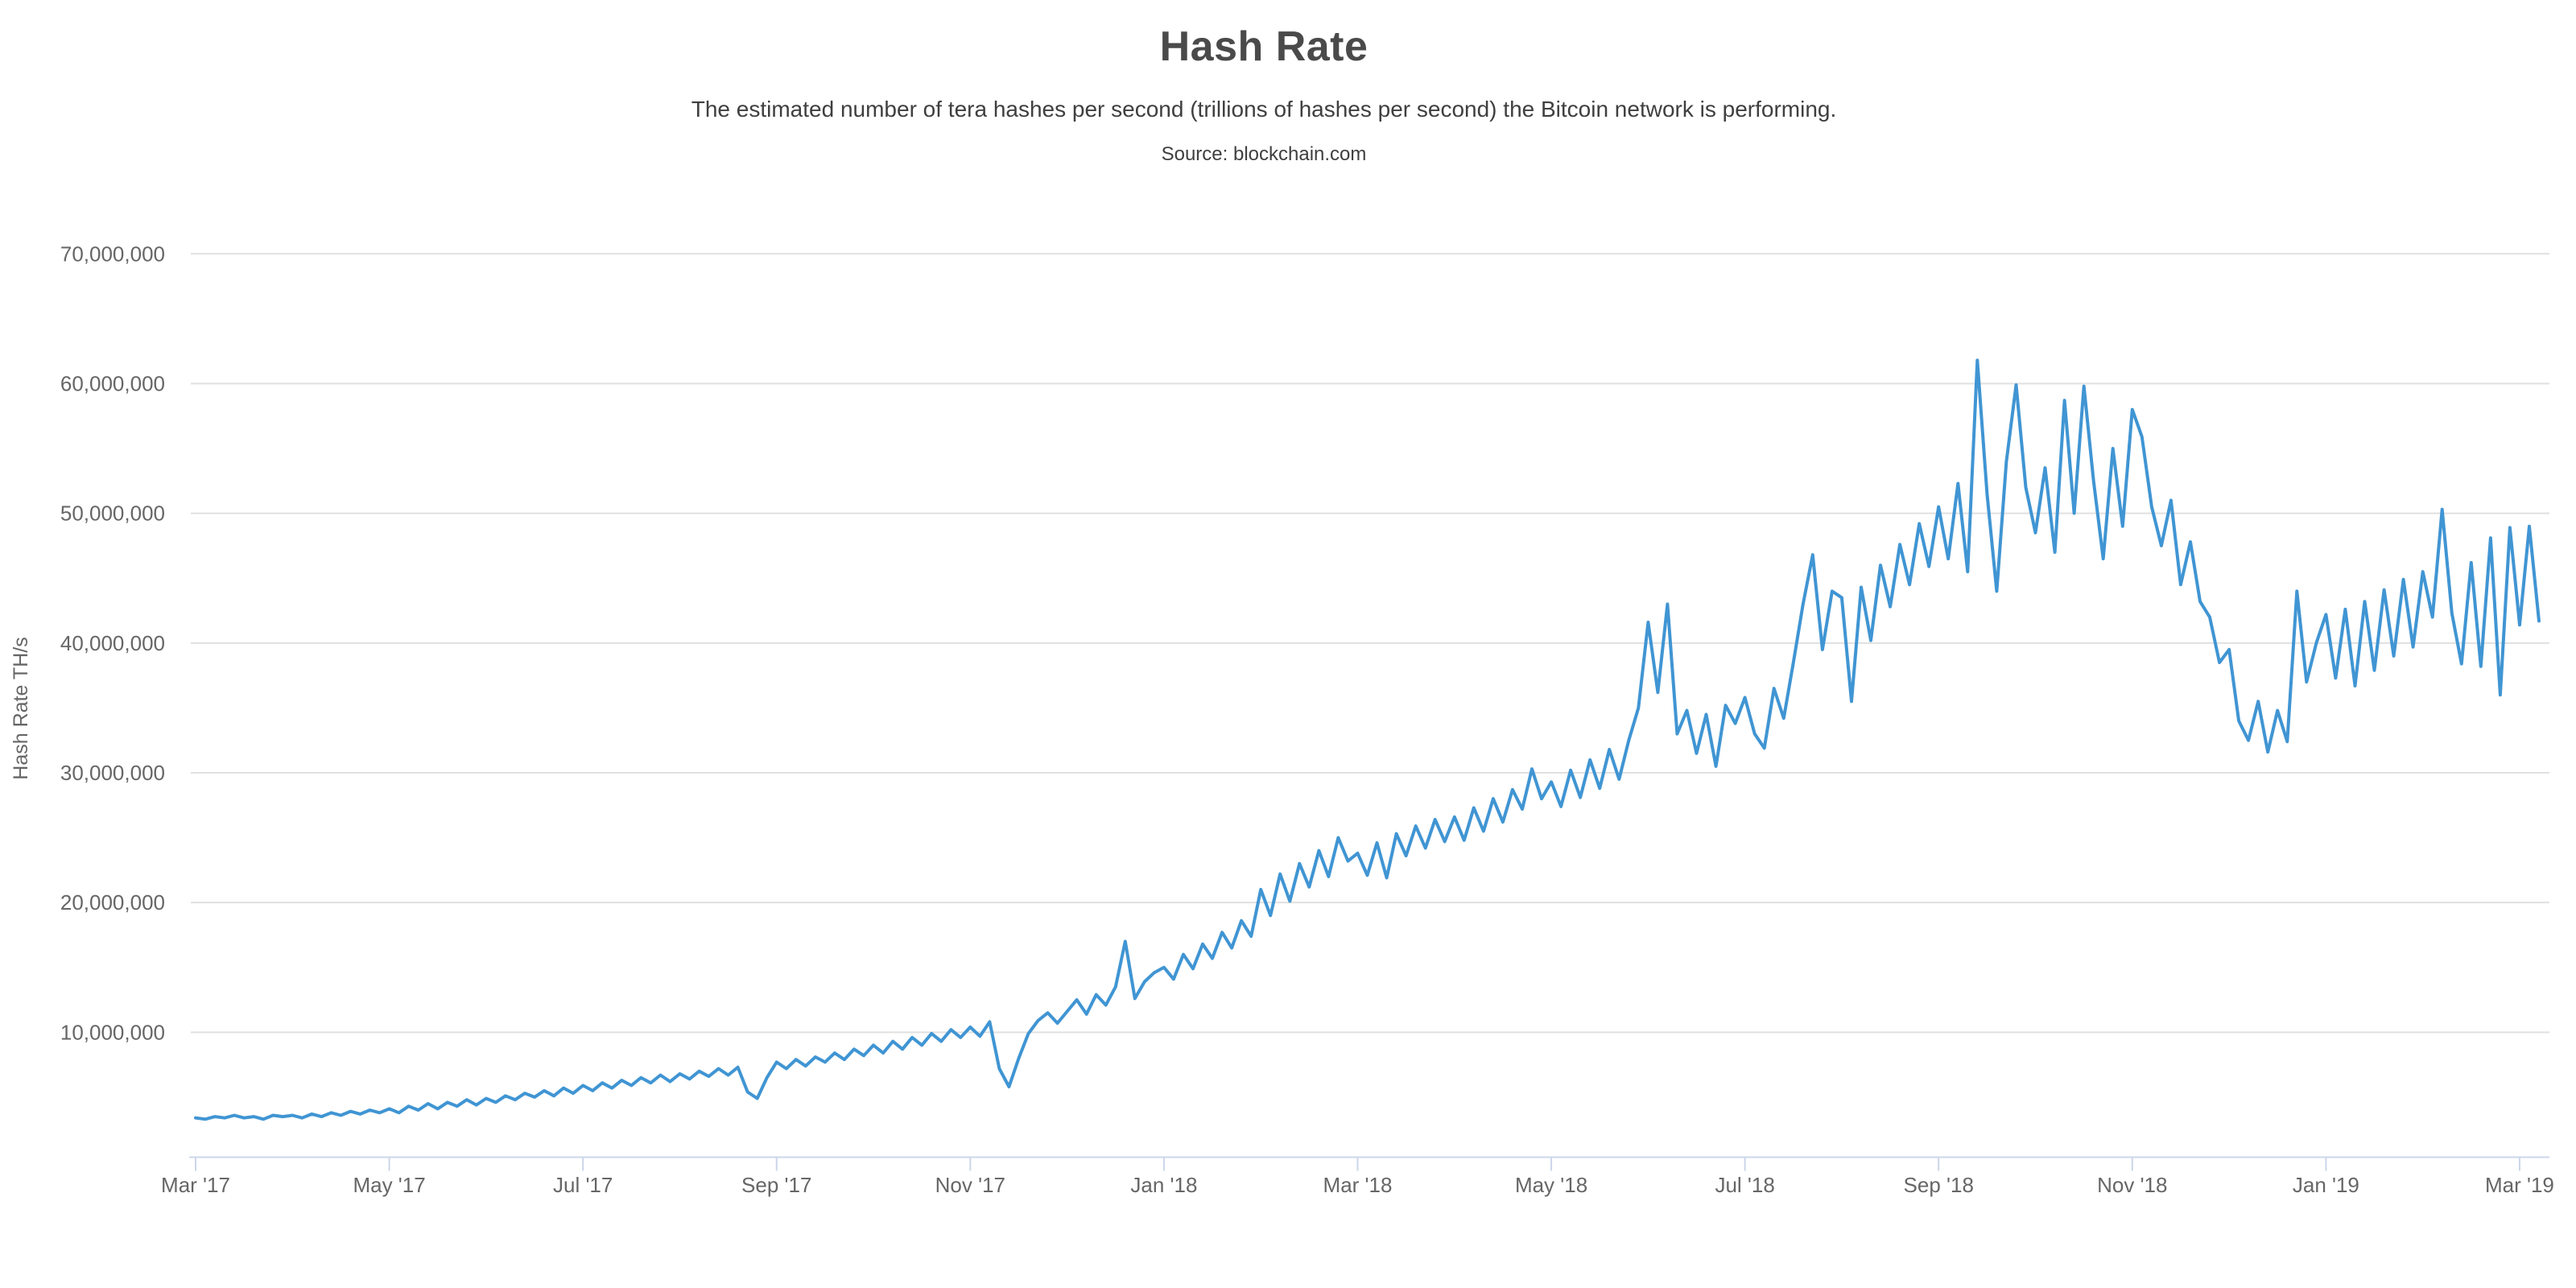 The height and width of the screenshot is (1288, 2576). Describe the element at coordinates (1551, 1185) in the screenshot. I see `x-axis-label: May '18` at that location.